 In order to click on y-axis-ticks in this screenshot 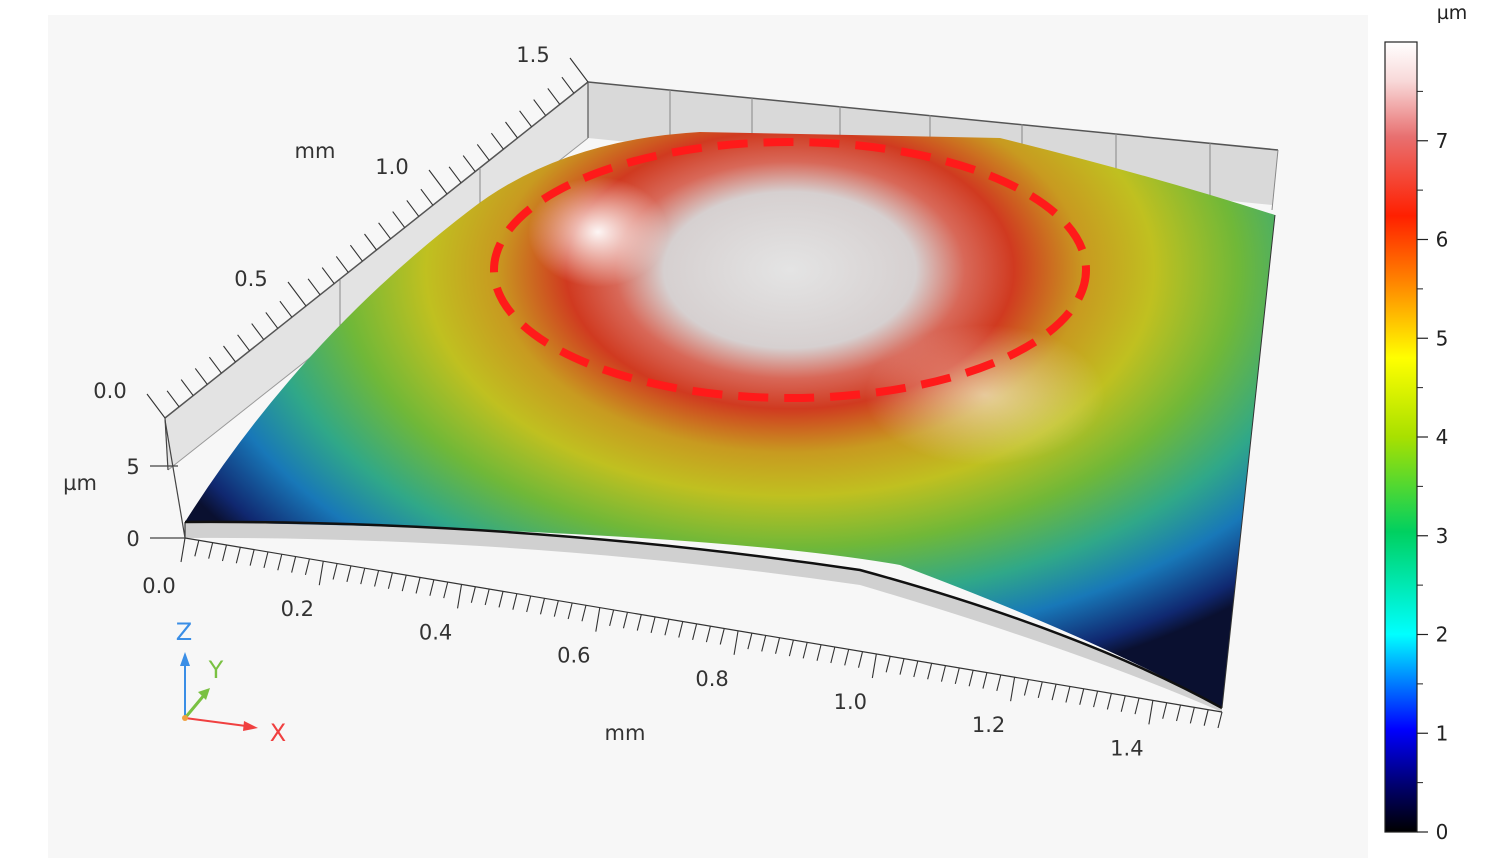, I will do `click(367, 238)`.